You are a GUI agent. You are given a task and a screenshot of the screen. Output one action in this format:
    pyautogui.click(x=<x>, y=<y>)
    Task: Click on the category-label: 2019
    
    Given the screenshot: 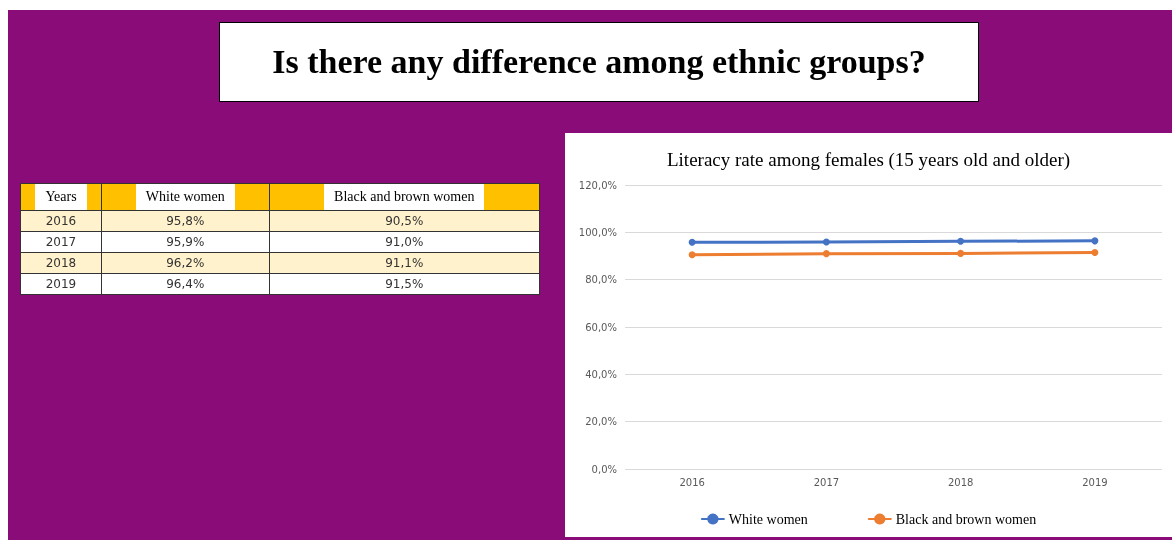 What is the action you would take?
    pyautogui.click(x=61, y=284)
    